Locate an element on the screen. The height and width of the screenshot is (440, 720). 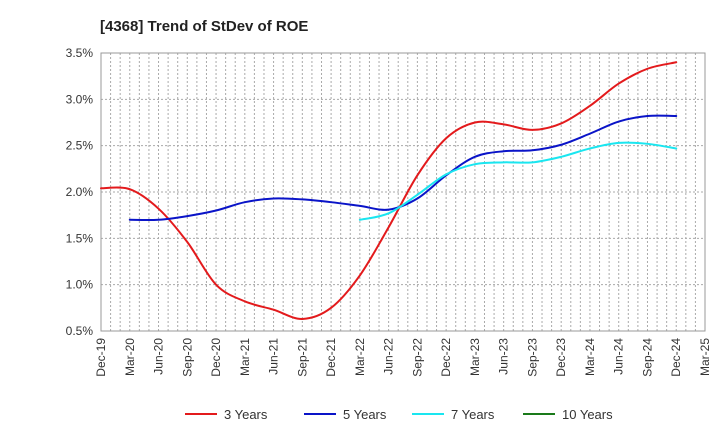
x-tick-label: Dec-22 is located at coordinates (446, 357).